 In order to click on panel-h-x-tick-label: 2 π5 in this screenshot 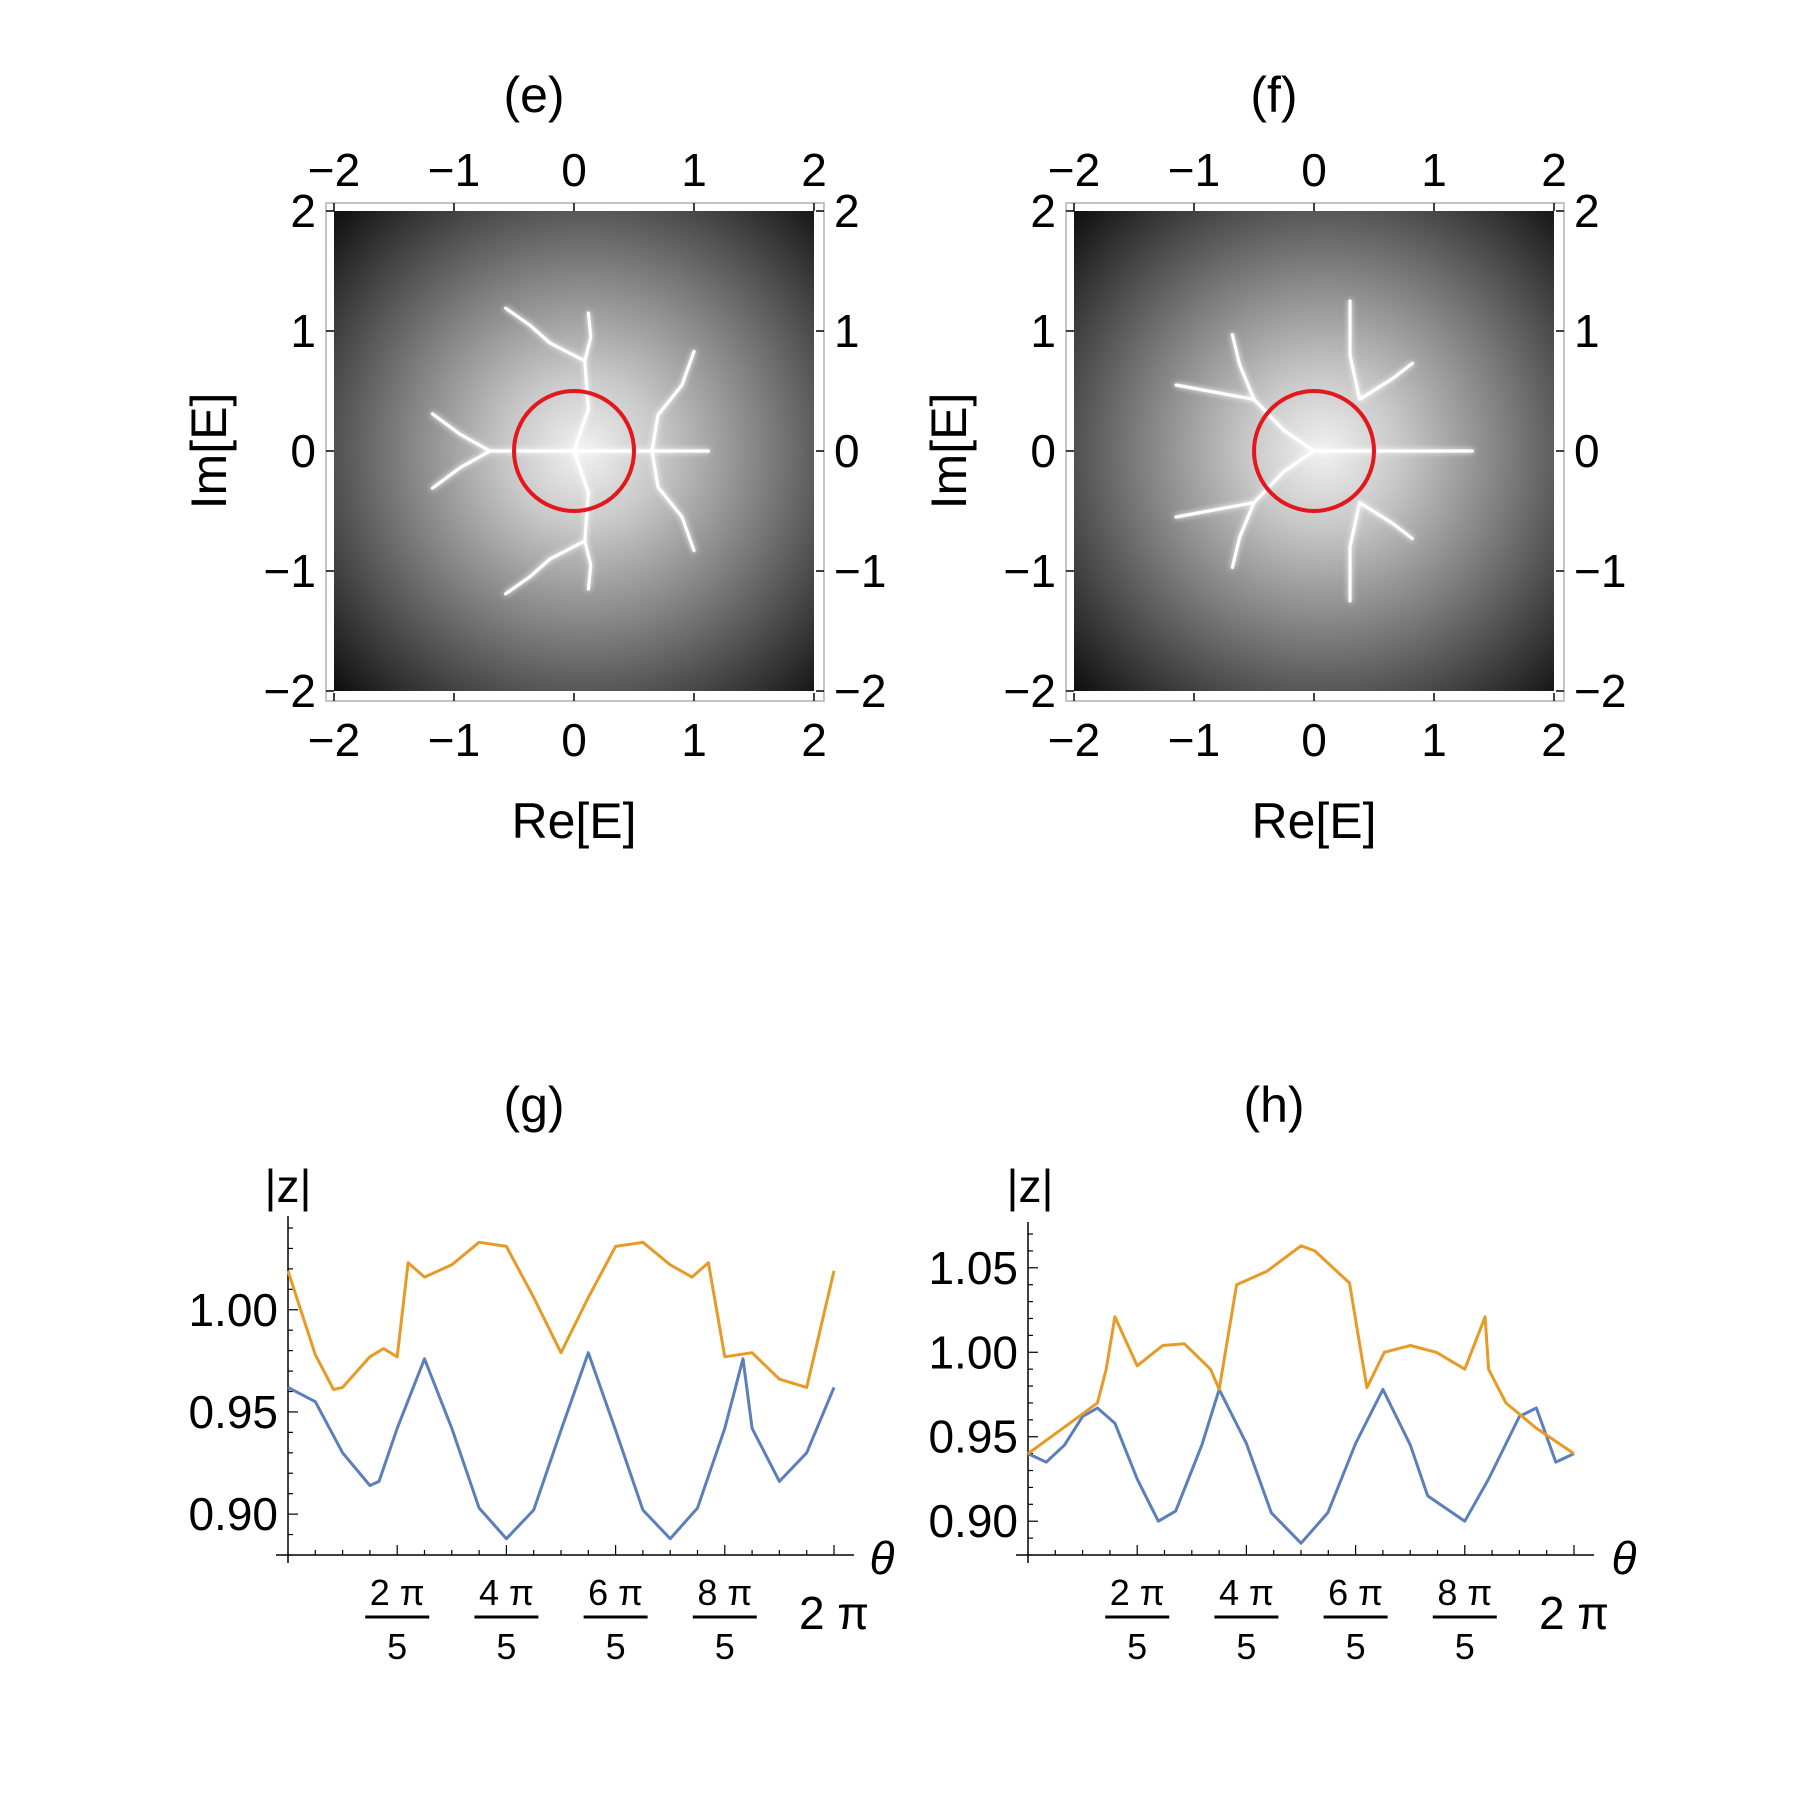, I will do `click(1137, 1619)`.